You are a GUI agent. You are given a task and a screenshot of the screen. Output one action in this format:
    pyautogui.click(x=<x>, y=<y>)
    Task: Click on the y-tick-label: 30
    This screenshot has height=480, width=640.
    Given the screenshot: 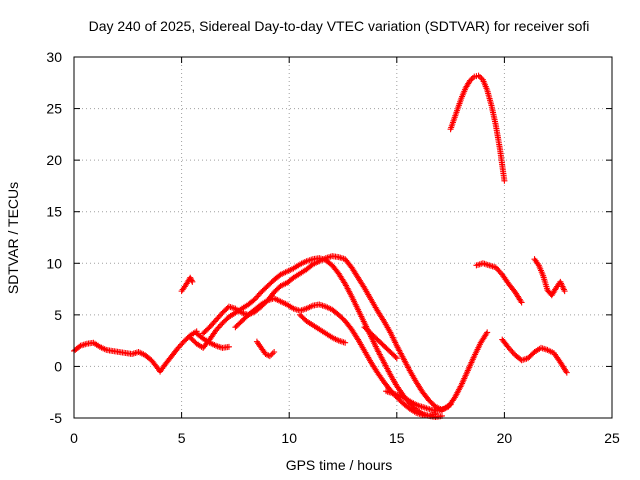 What is the action you would take?
    pyautogui.click(x=54, y=57)
    